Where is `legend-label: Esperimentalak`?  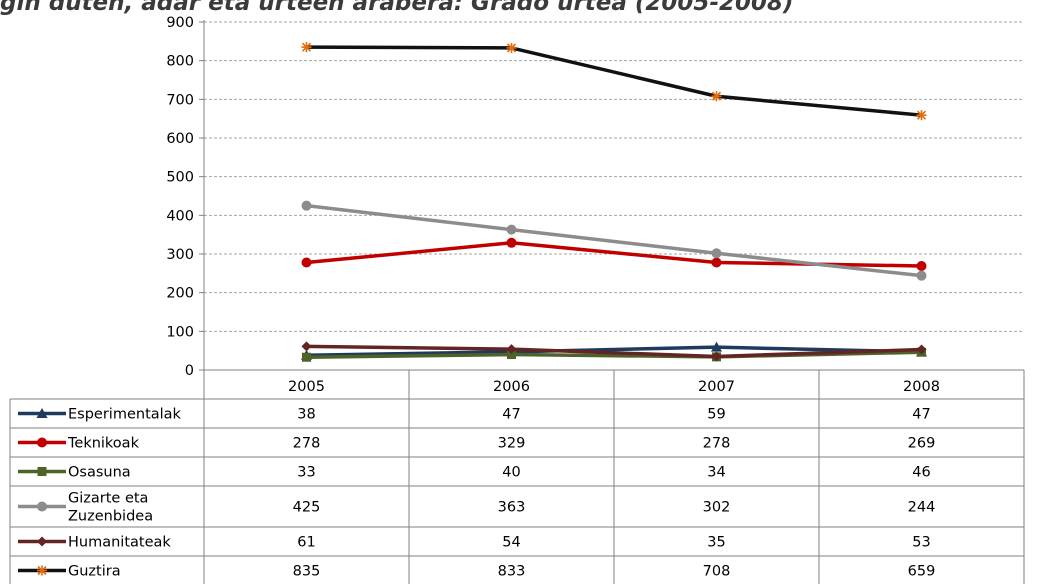 legend-label: Esperimentalak is located at coordinates (125, 415).